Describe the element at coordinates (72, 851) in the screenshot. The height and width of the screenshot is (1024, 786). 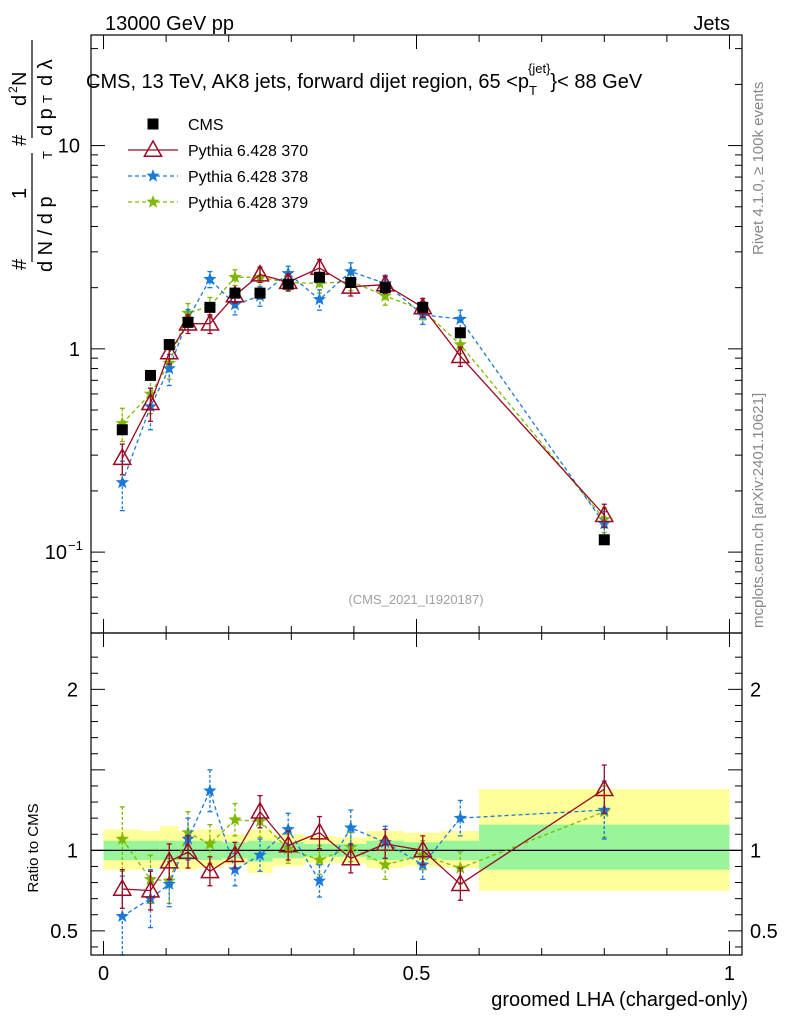
I see `ratio-y-tick-label: 1` at that location.